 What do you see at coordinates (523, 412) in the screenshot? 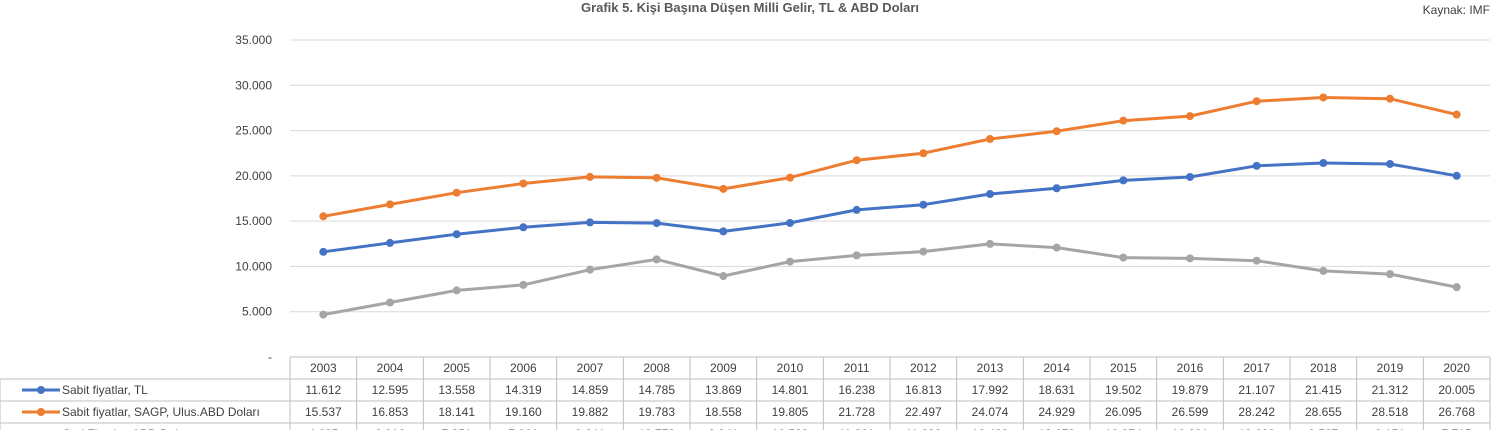
I see `table-value: 19.160` at bounding box center [523, 412].